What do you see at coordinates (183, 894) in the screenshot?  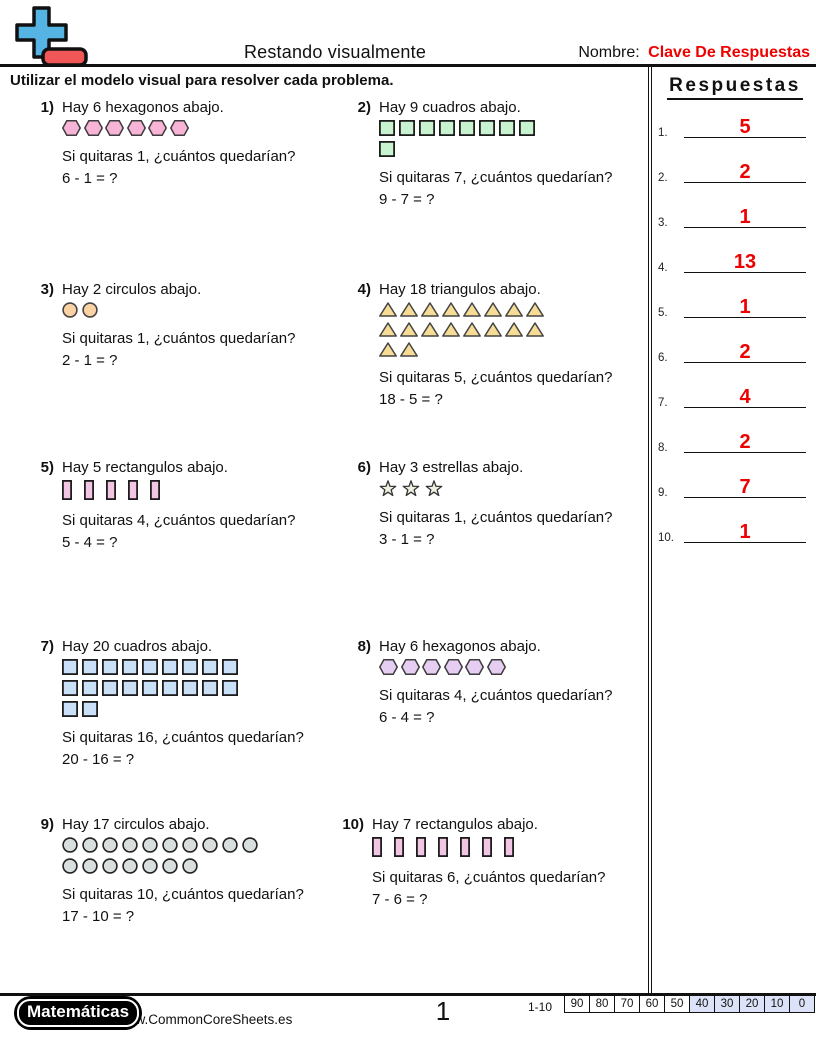 I see `problem-question: Si quitaras 10, ¿cuántos quedarían?` at bounding box center [183, 894].